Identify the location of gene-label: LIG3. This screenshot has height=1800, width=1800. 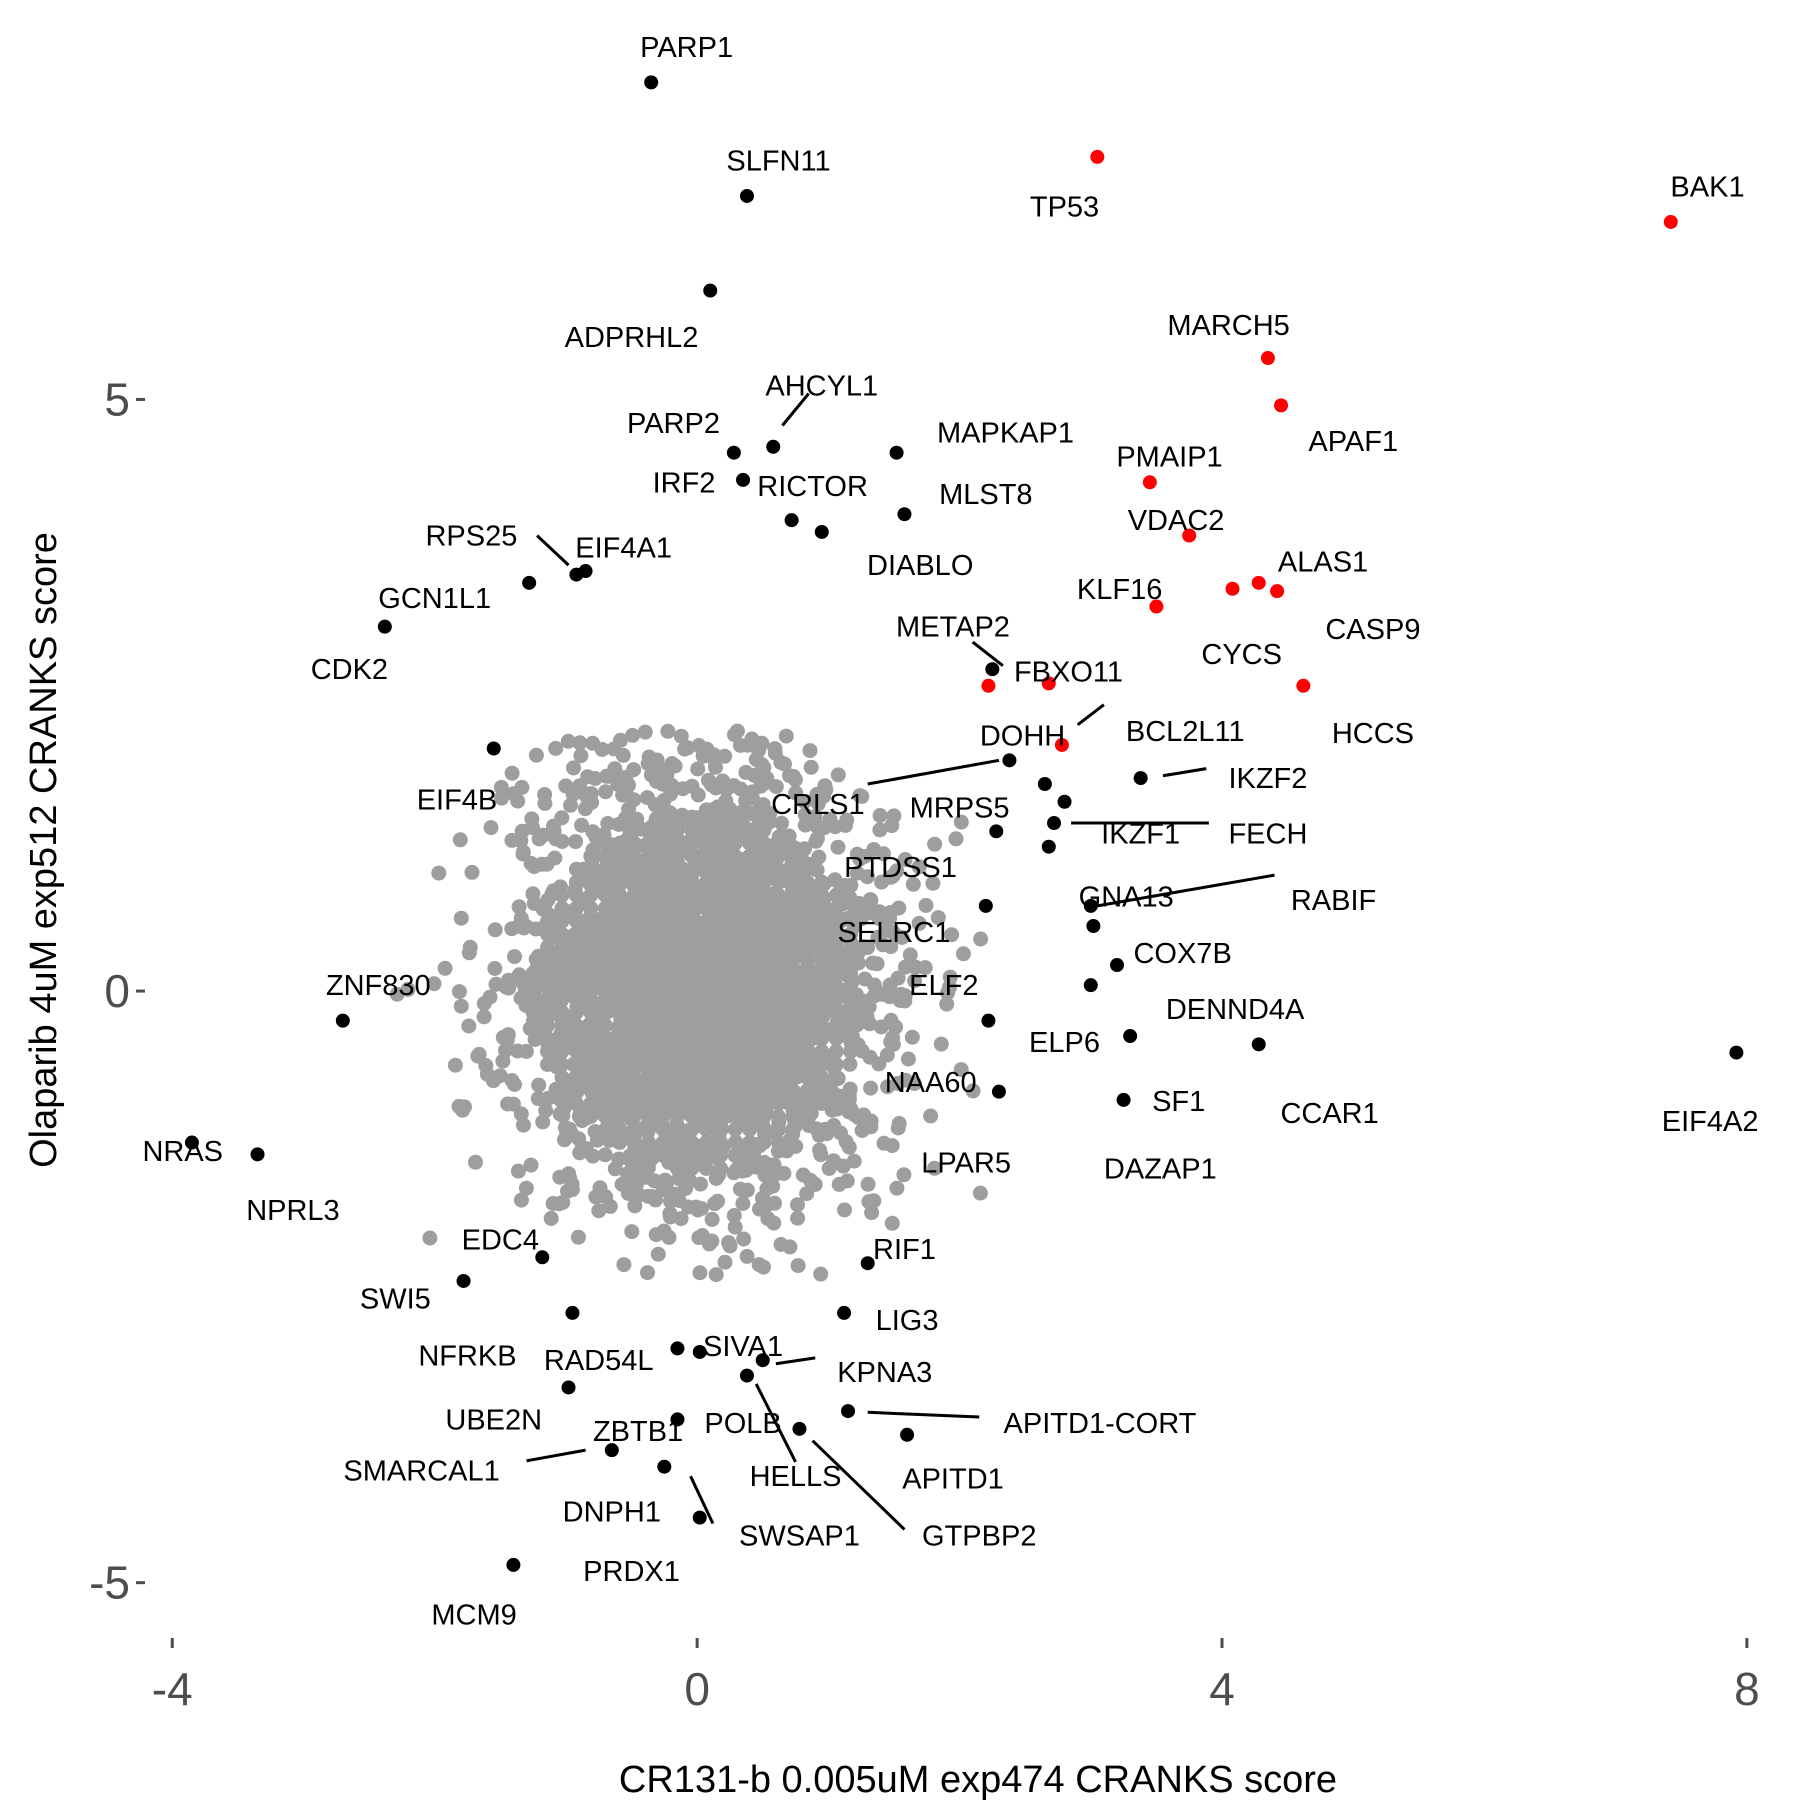
(907, 1321).